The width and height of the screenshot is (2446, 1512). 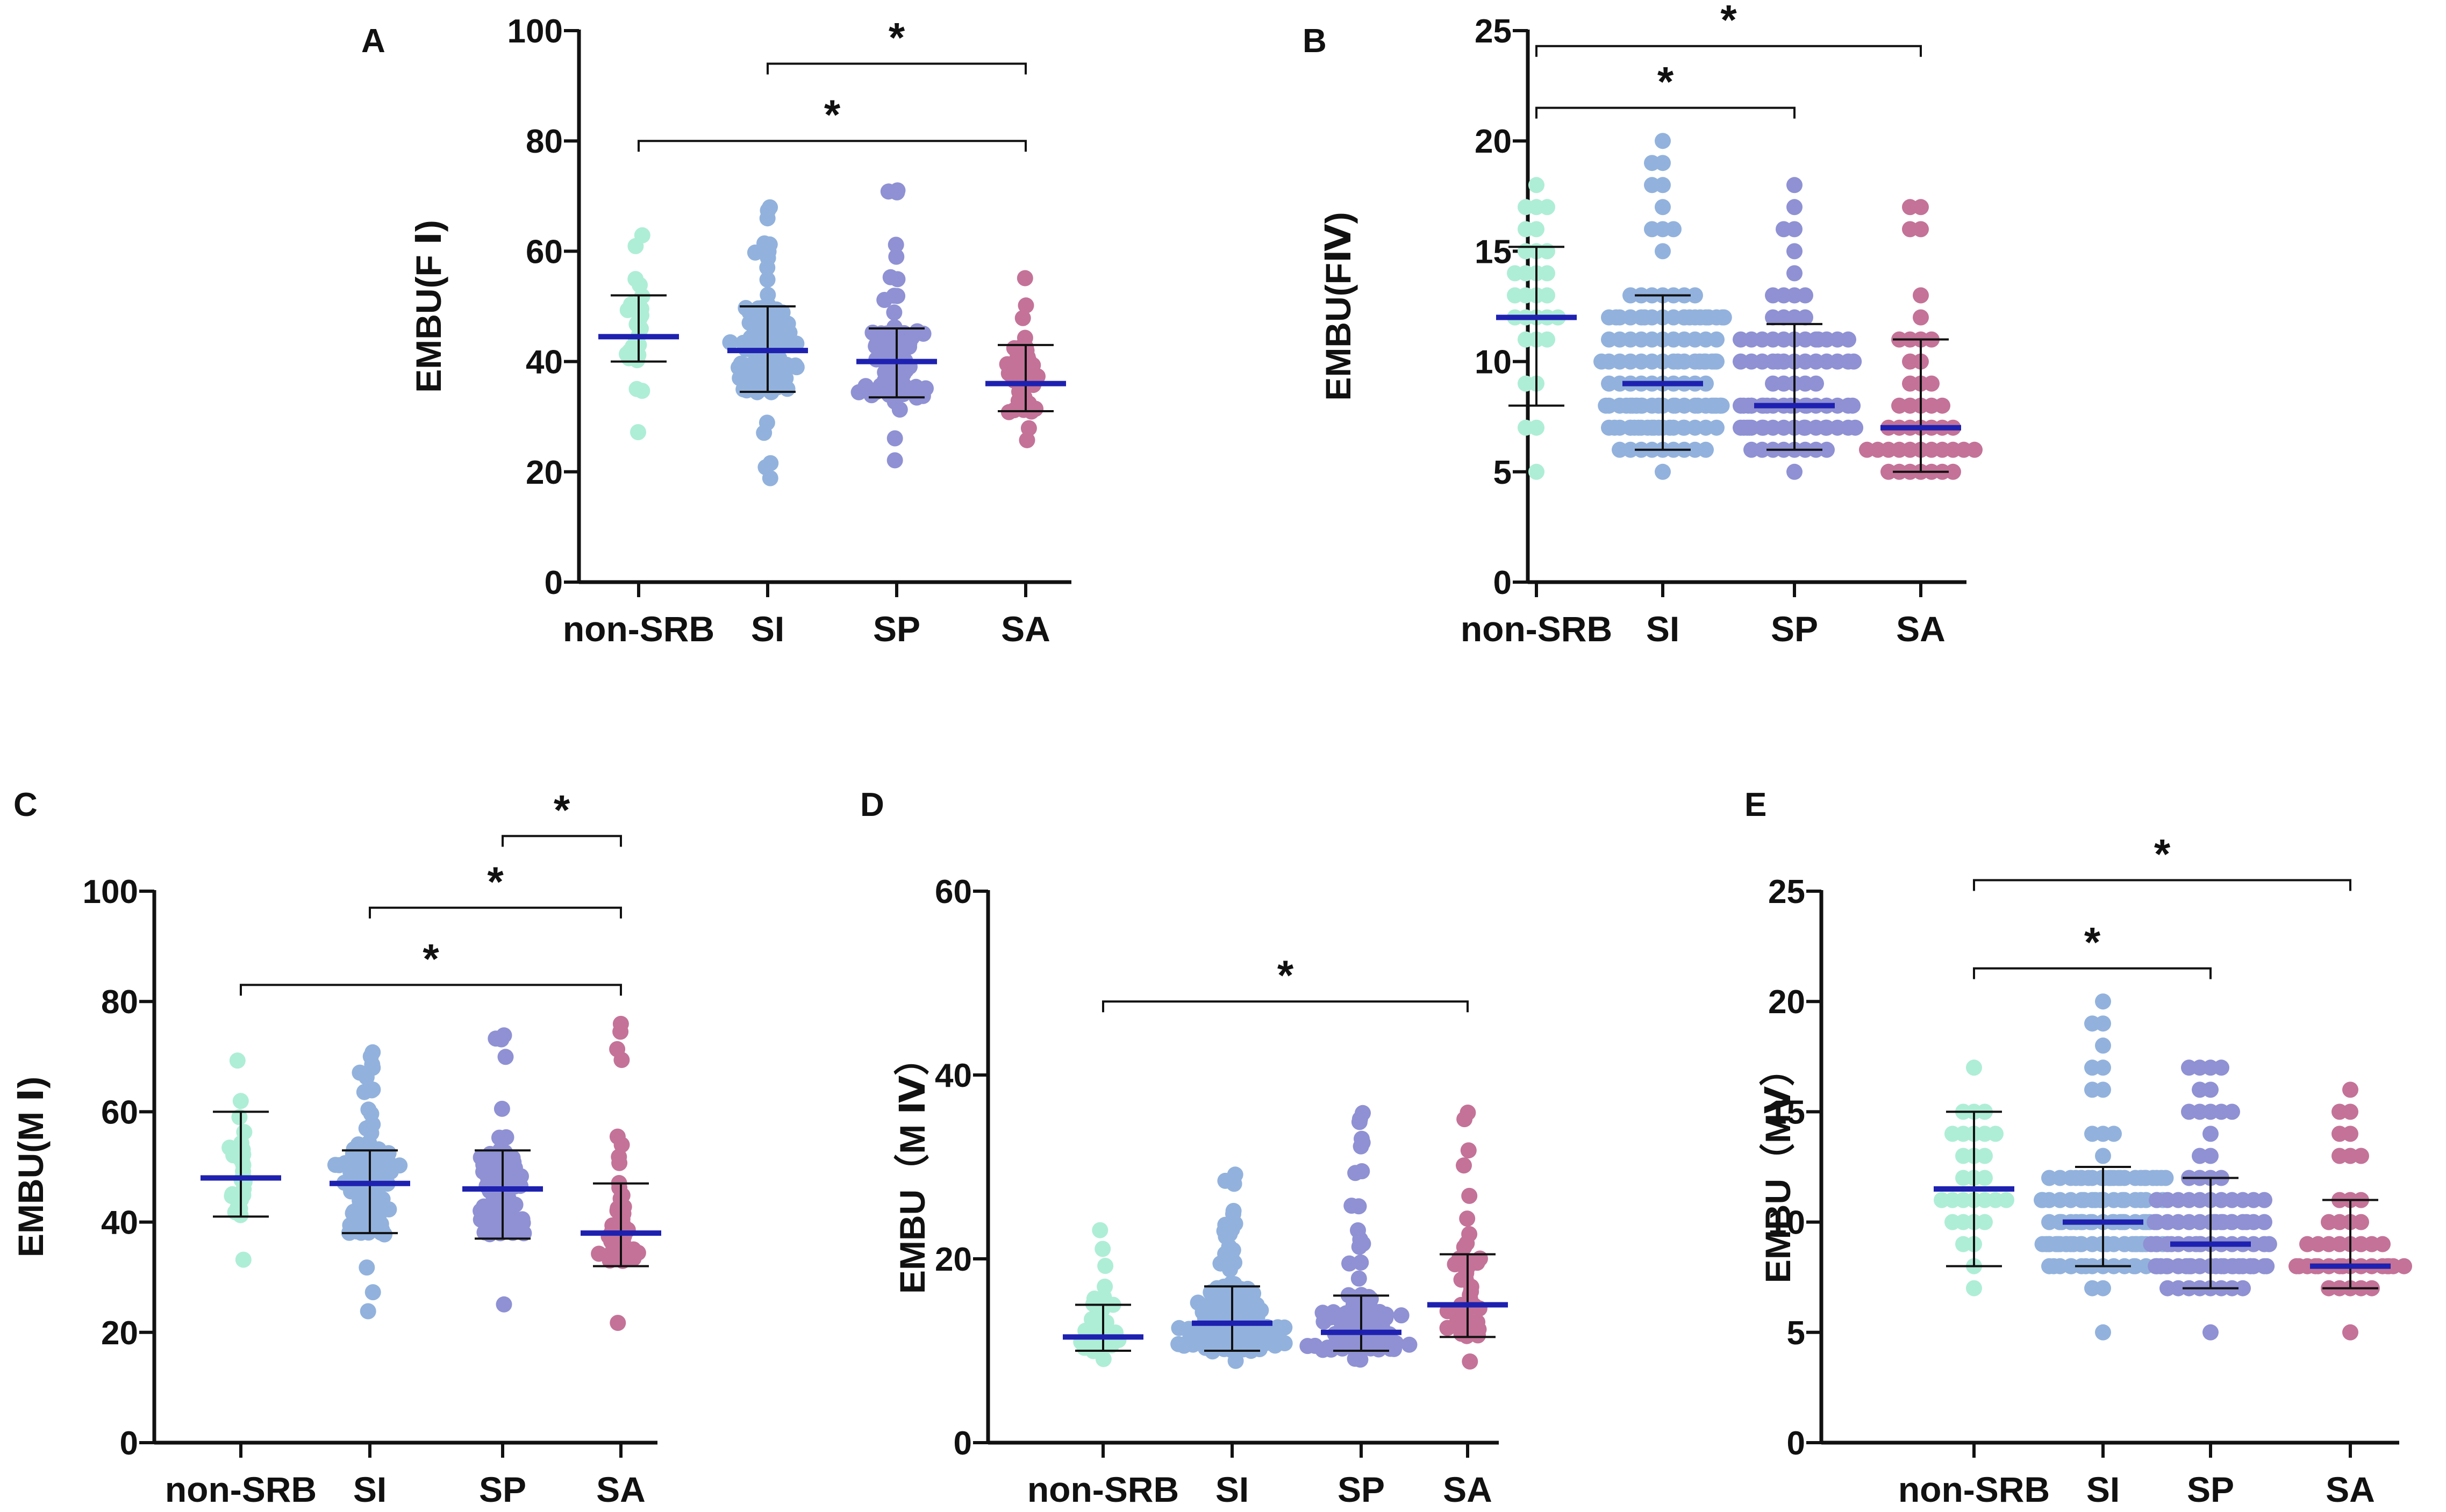 What do you see at coordinates (25, 804) in the screenshot?
I see `panel-letter: C` at bounding box center [25, 804].